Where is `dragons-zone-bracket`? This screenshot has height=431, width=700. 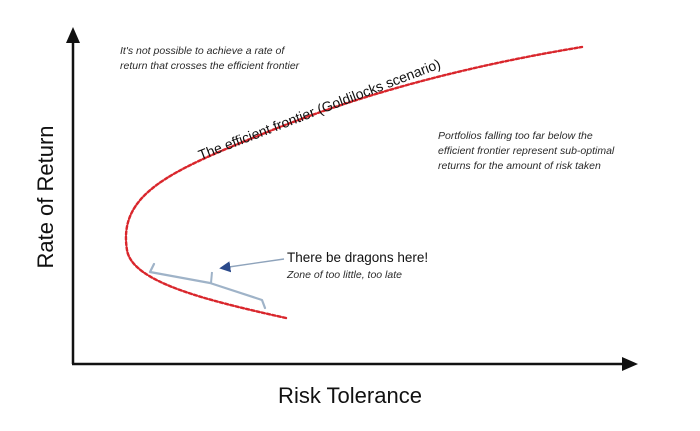 dragons-zone-bracket is located at coordinates (207, 286).